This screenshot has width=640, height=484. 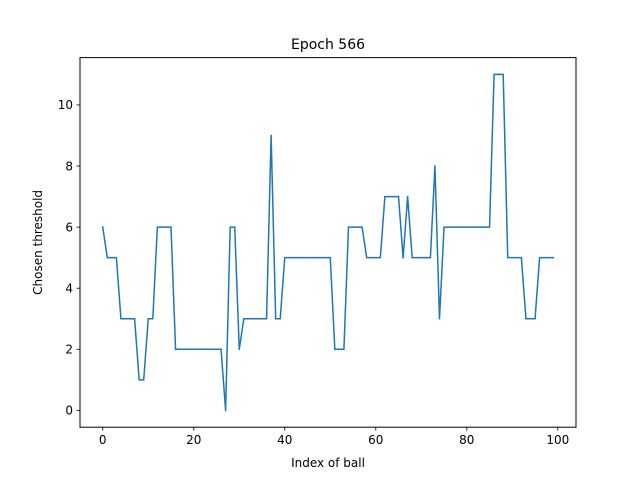 What do you see at coordinates (103, 440) in the screenshot?
I see `x-tick-label: 0` at bounding box center [103, 440].